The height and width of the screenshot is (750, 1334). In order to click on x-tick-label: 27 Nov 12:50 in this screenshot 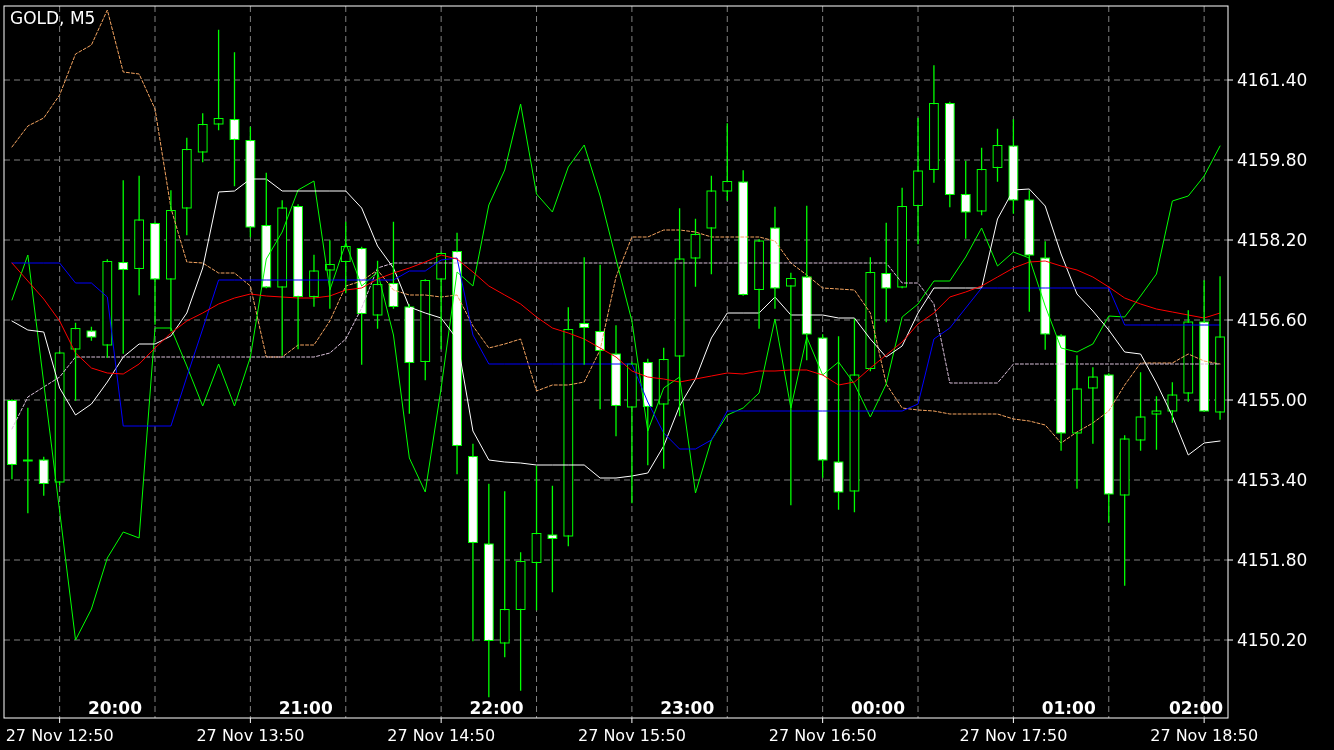, I will do `click(59, 735)`.